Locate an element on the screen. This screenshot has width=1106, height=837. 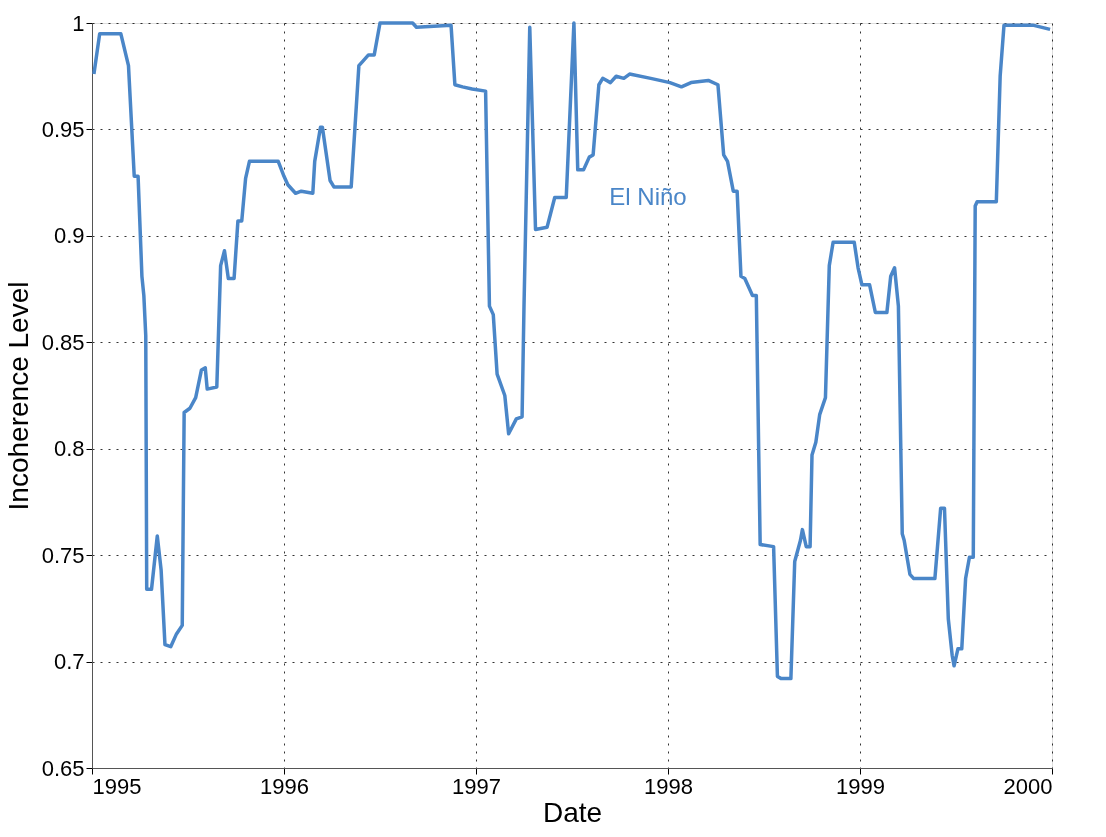
y-tick-label: 0.95 is located at coordinates (63, 129).